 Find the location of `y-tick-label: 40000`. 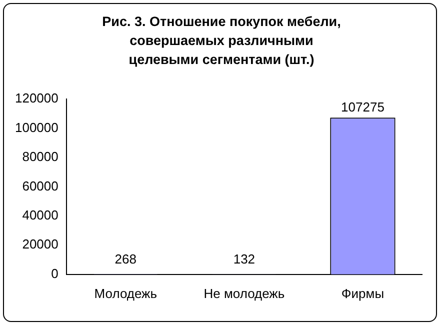

y-tick-label: 40000 is located at coordinates (40, 215).